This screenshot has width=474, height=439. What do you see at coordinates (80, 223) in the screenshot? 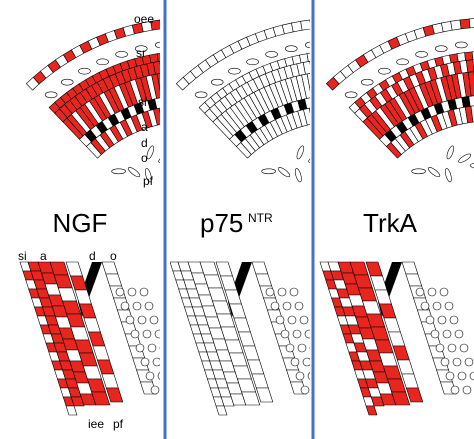
I see `panel-title: NGF` at bounding box center [80, 223].